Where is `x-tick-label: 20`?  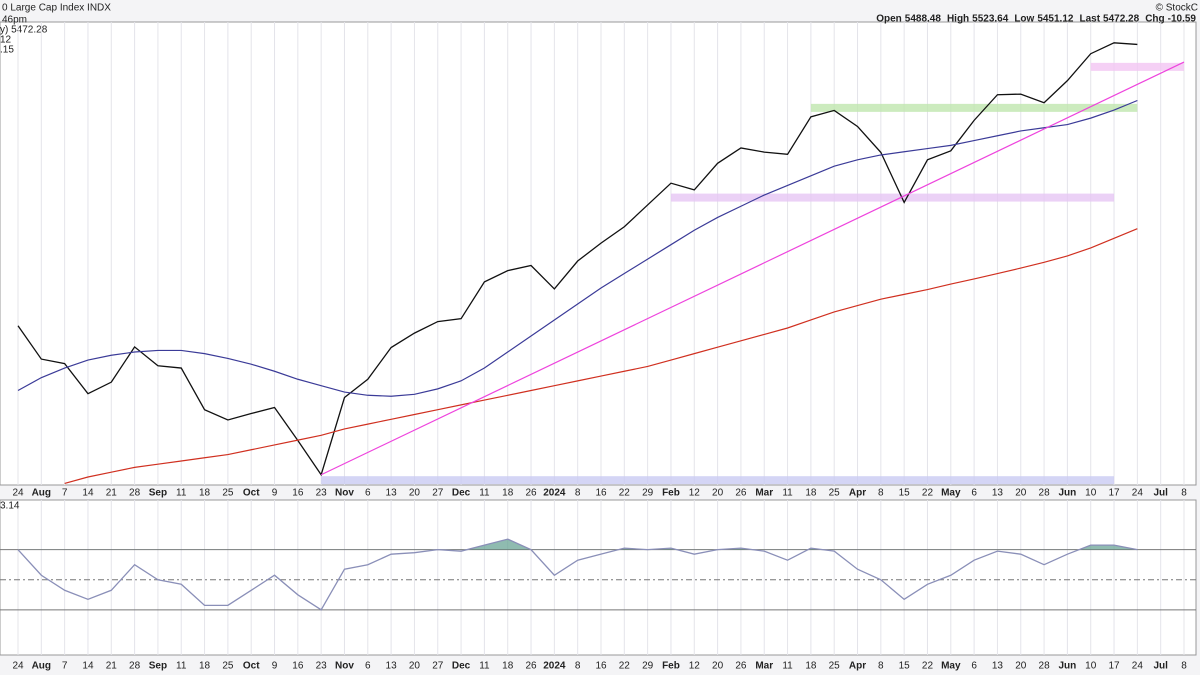
x-tick-label: 20 is located at coordinates (718, 666).